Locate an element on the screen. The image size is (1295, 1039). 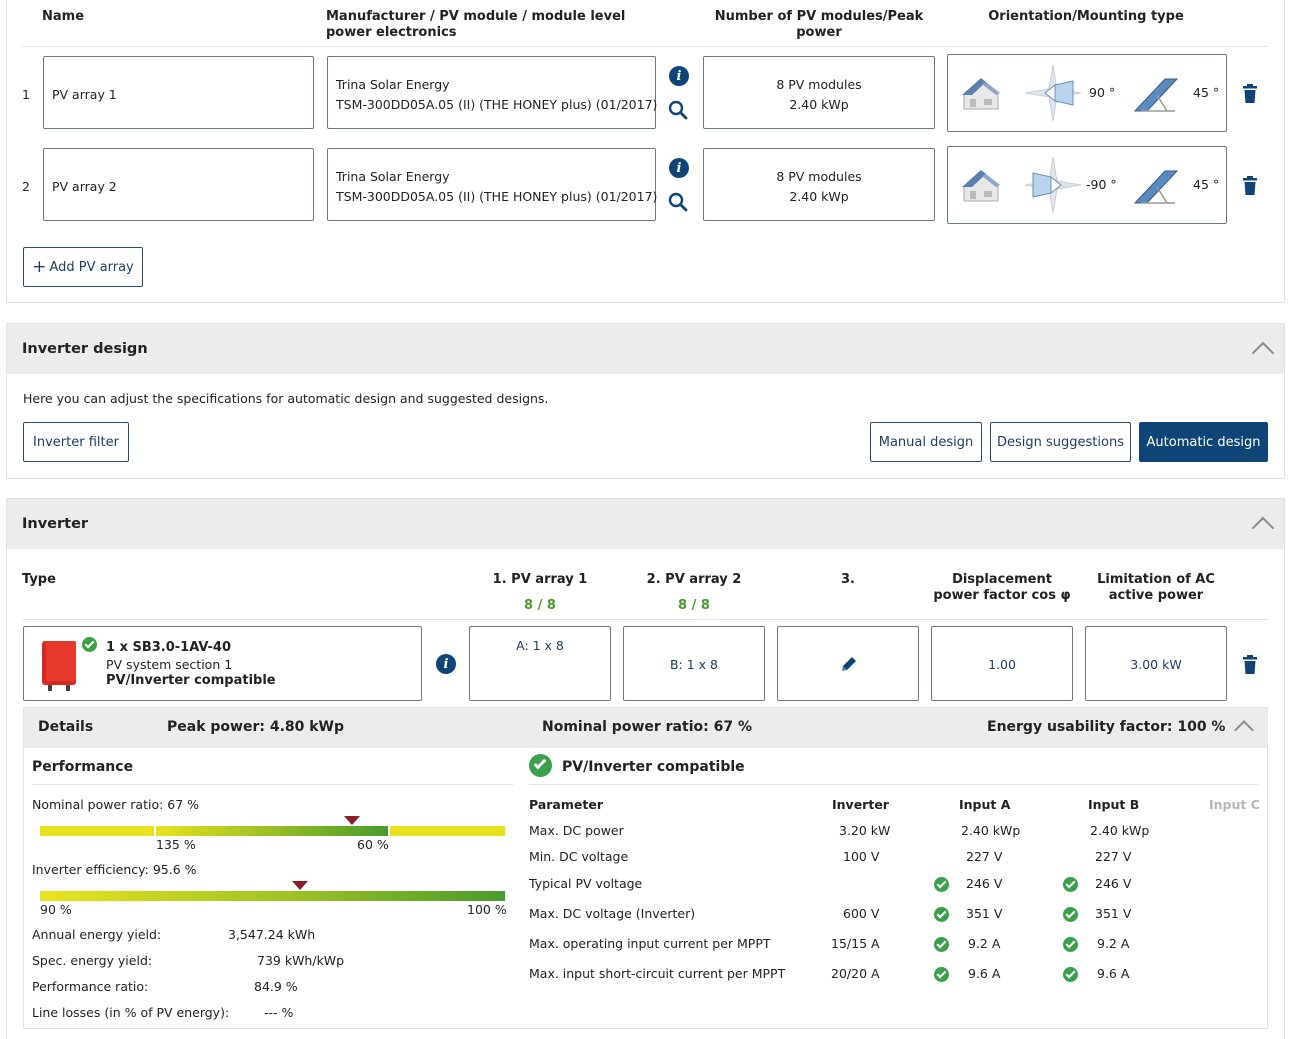
input-b-field: B: 1 x 8 is located at coordinates (694, 663).